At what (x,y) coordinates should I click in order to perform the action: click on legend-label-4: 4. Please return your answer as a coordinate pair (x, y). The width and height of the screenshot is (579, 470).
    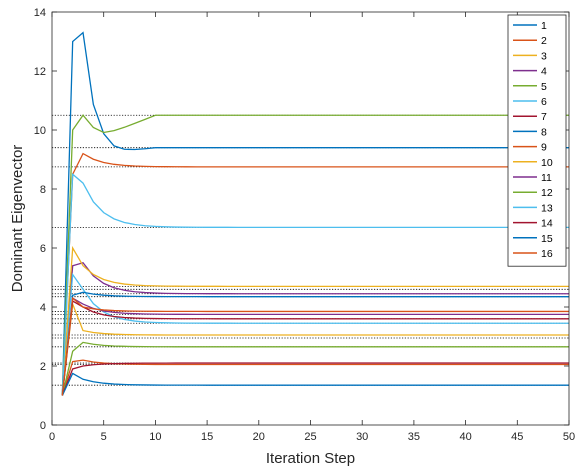
    Looking at the image, I should click on (544, 72).